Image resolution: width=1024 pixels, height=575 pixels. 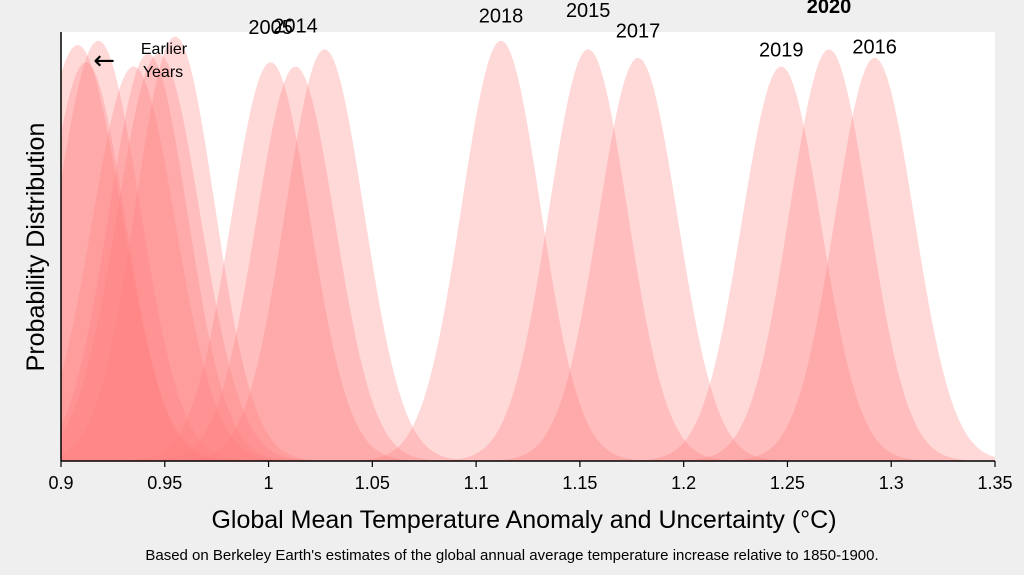 I want to click on years-label: Years, so click(x=163, y=72).